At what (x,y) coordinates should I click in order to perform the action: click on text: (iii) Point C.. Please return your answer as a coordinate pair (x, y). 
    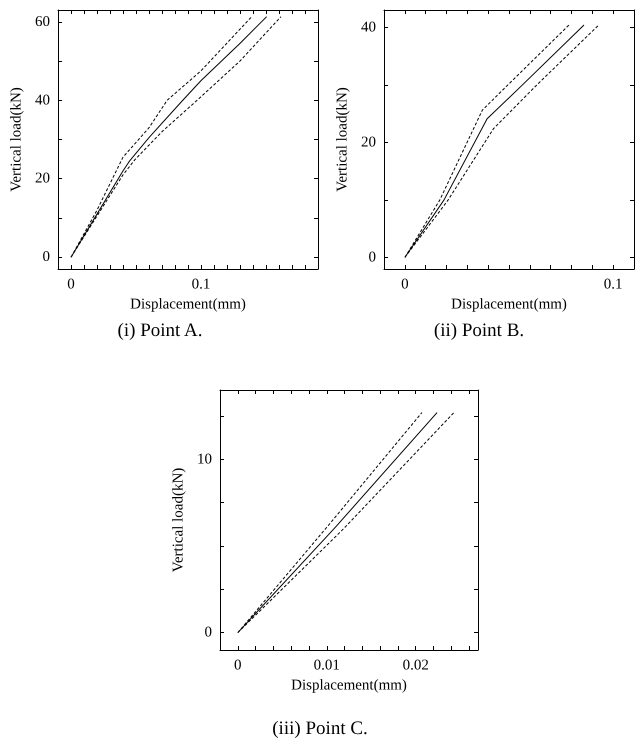
    Looking at the image, I should click on (320, 728).